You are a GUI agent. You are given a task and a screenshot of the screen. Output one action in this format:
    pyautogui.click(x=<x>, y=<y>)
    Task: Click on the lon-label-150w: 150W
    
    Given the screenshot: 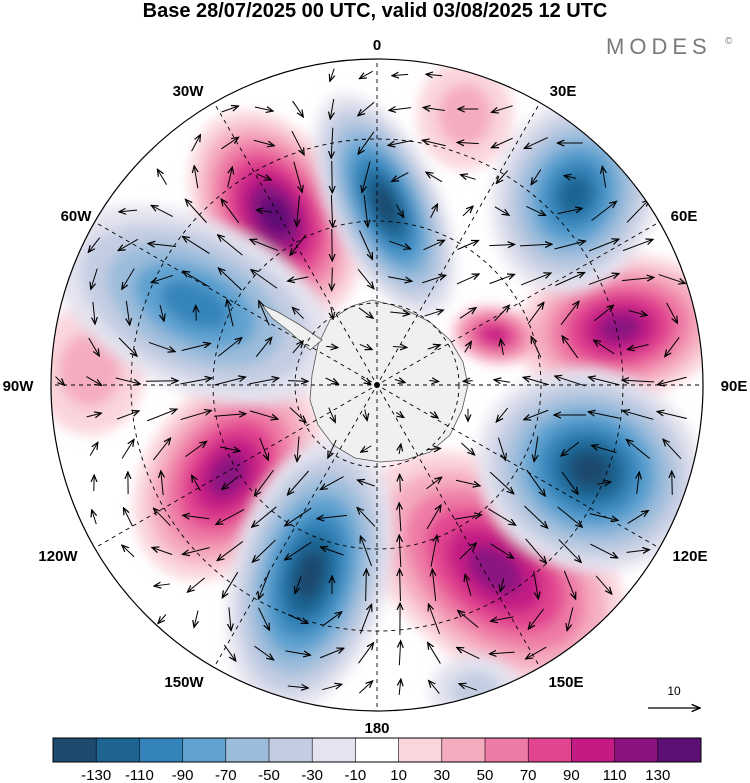 What is the action you would take?
    pyautogui.click(x=184, y=682)
    